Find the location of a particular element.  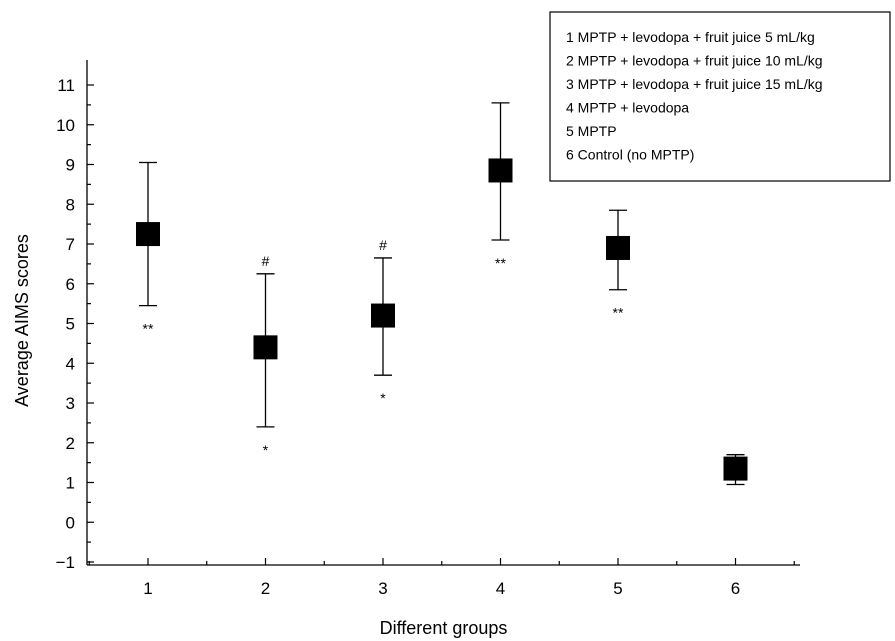

x-tick-label: 2 is located at coordinates (265, 588).